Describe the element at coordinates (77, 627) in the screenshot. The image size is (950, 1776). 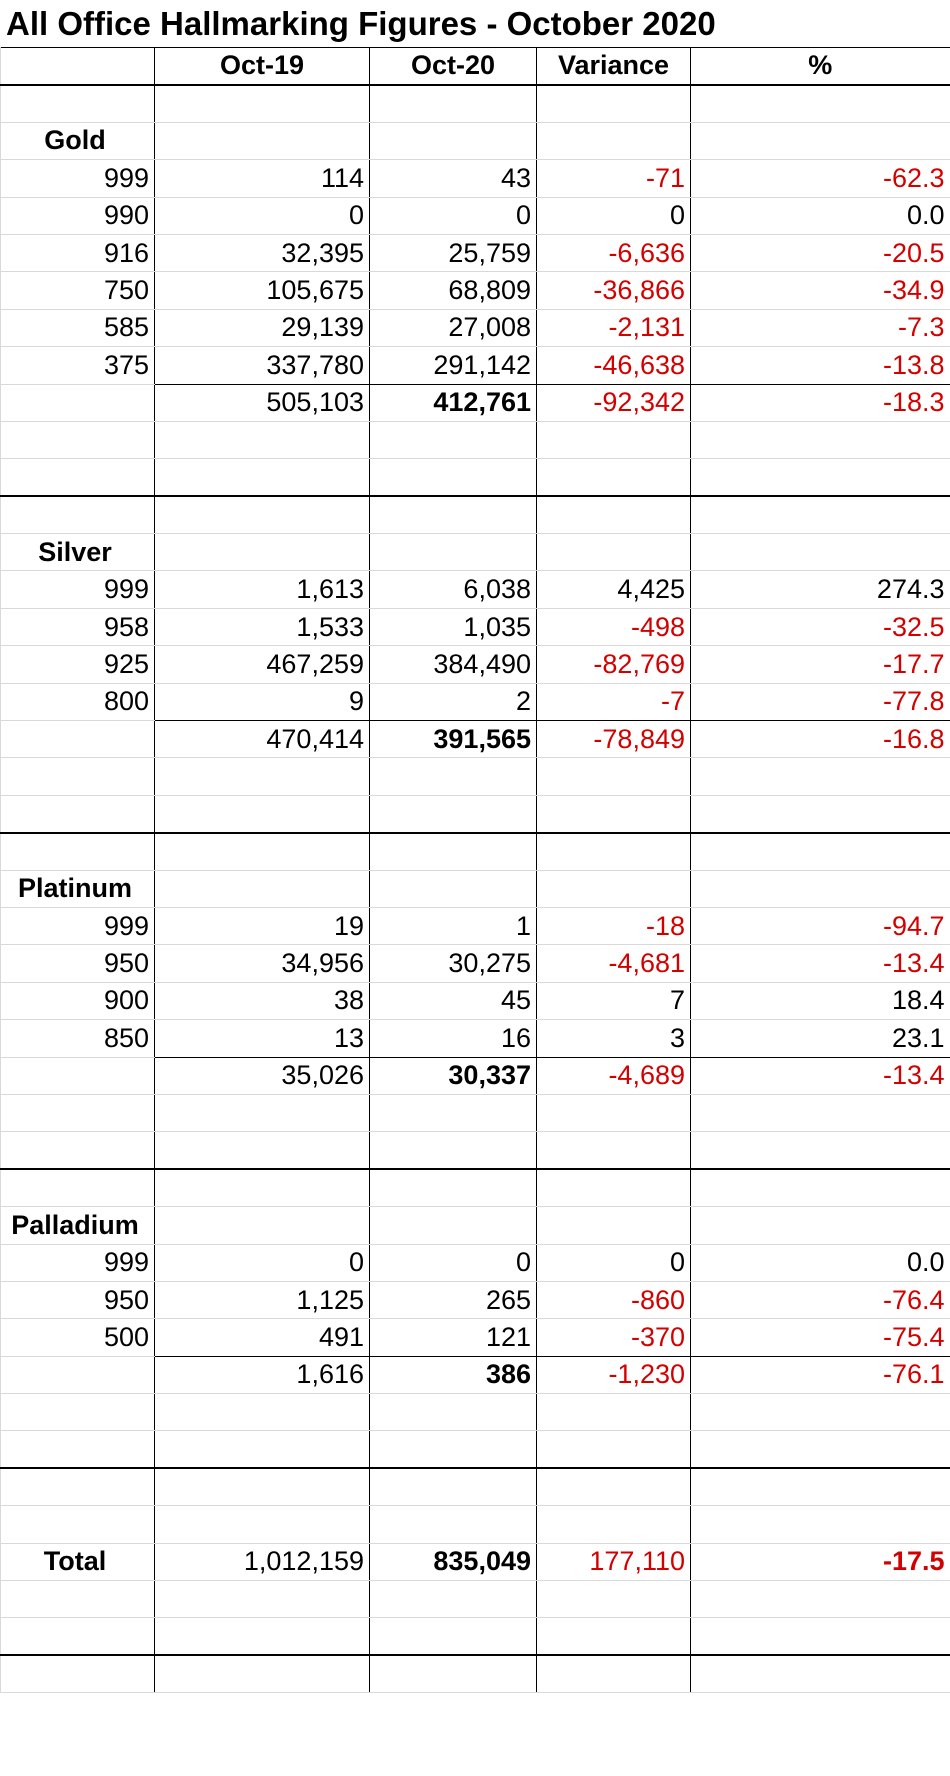
I see `fineness-cell: 958` at that location.